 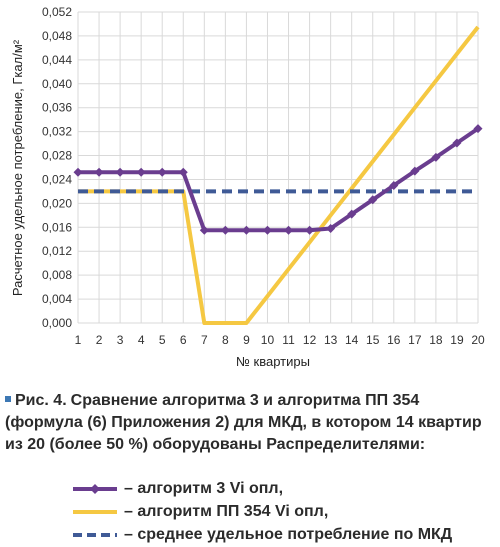 What do you see at coordinates (57, 36) in the screenshot?
I see `y-tick-label: 0,048` at bounding box center [57, 36].